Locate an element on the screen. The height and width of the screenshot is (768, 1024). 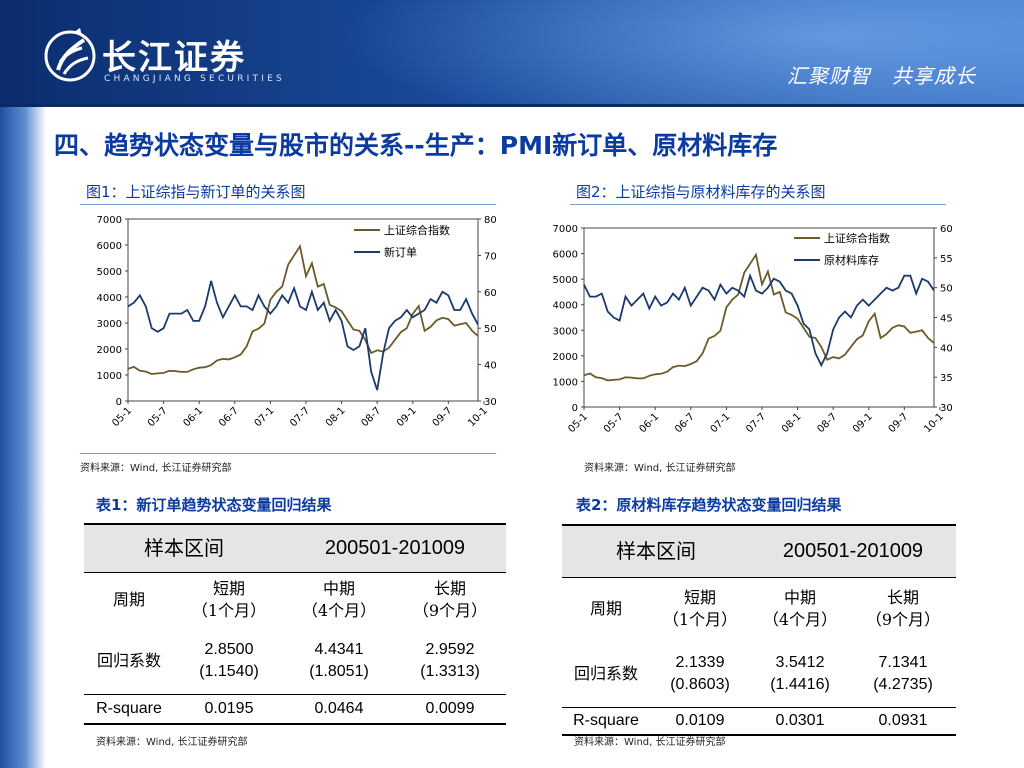
logo-subtitle: CHANGJIANG SECURITIES is located at coordinates (194, 79).